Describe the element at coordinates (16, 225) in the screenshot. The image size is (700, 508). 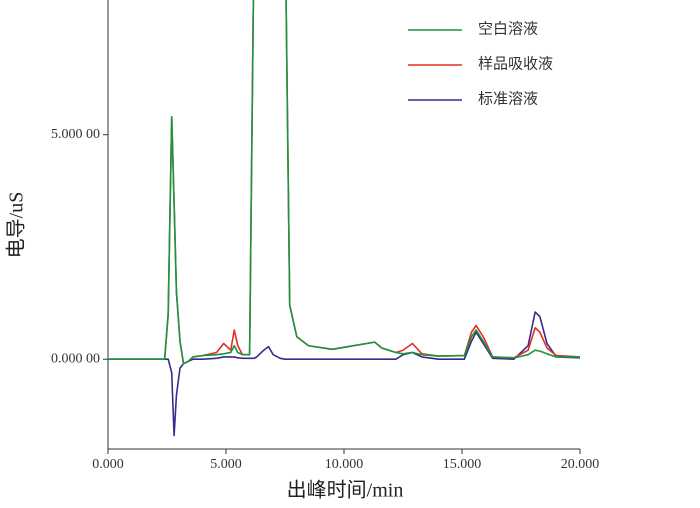
I see `y-axis-title: 电导/uS` at that location.